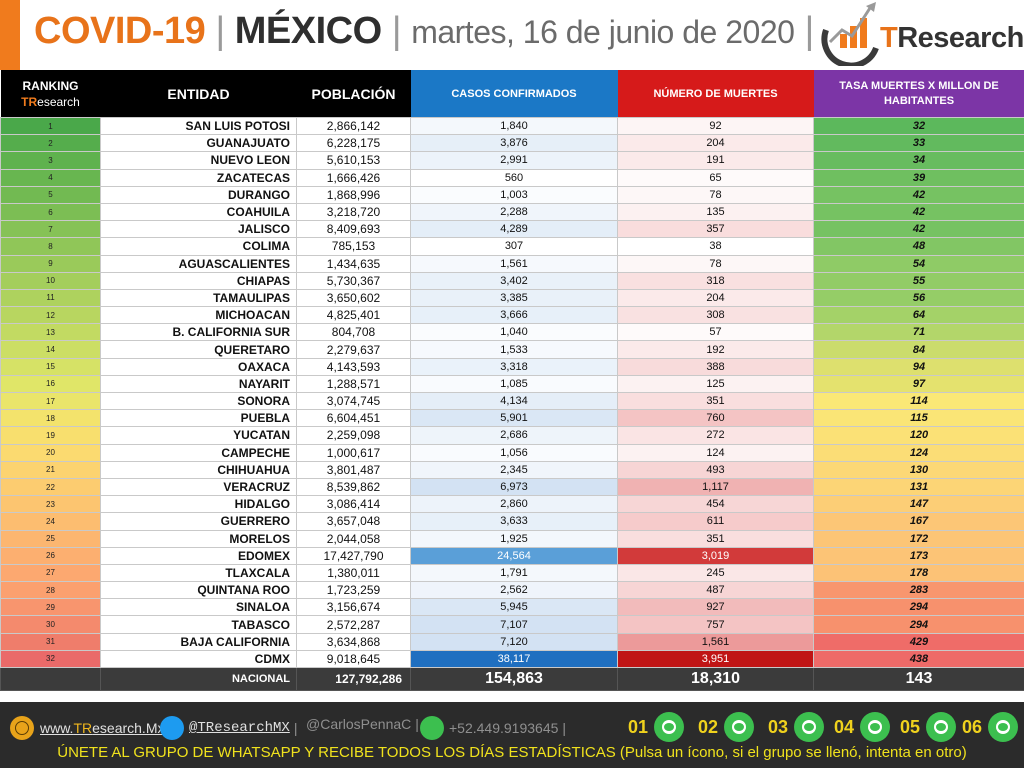  What do you see at coordinates (353, 280) in the screenshot?
I see `cell-poblacion: 5,730,367` at bounding box center [353, 280].